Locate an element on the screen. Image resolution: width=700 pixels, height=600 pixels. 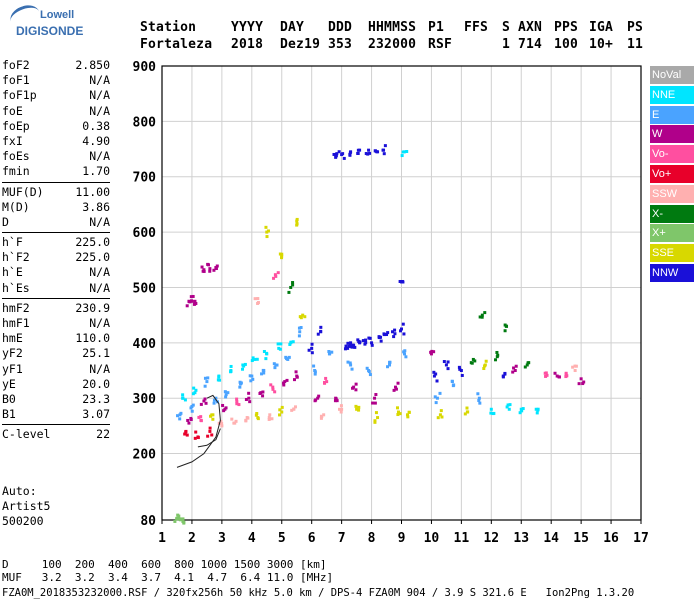
param-name: foEp is located at coordinates (16, 125).